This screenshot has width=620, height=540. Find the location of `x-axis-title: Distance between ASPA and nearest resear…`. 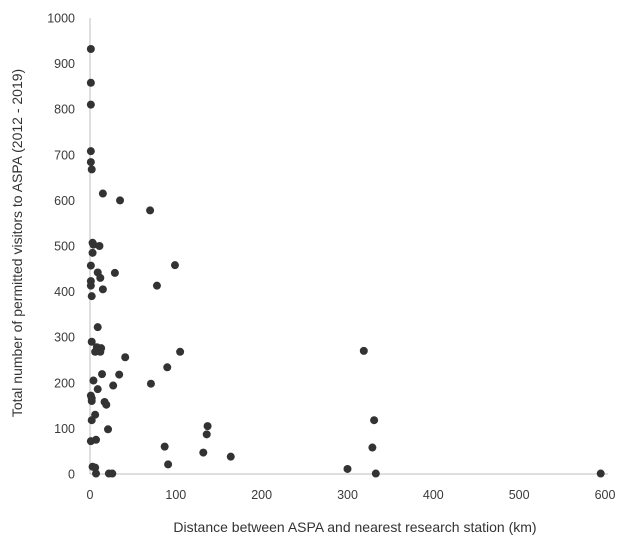

x-axis-title: Distance between ASPA and nearest resear… is located at coordinates (354, 527).